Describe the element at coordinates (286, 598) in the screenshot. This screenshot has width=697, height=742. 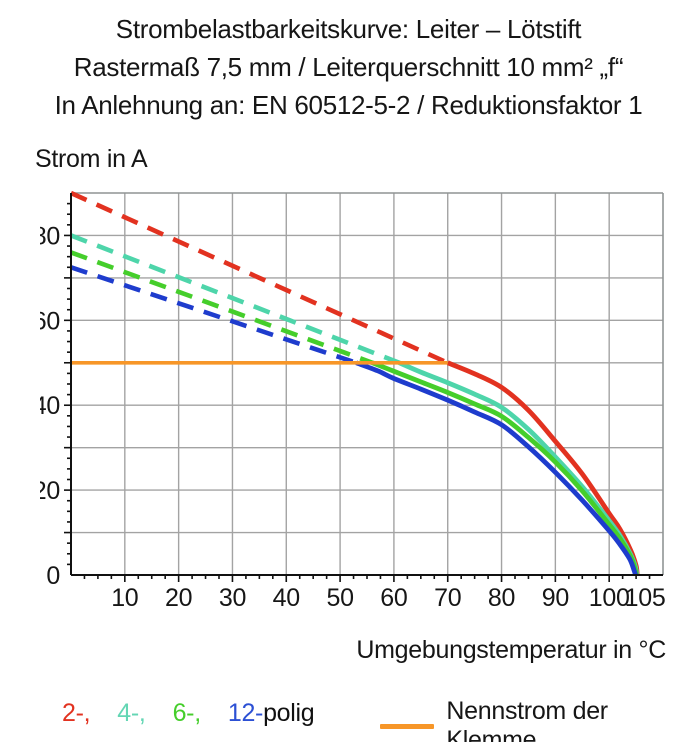
I see `x-tick-label: 40` at that location.